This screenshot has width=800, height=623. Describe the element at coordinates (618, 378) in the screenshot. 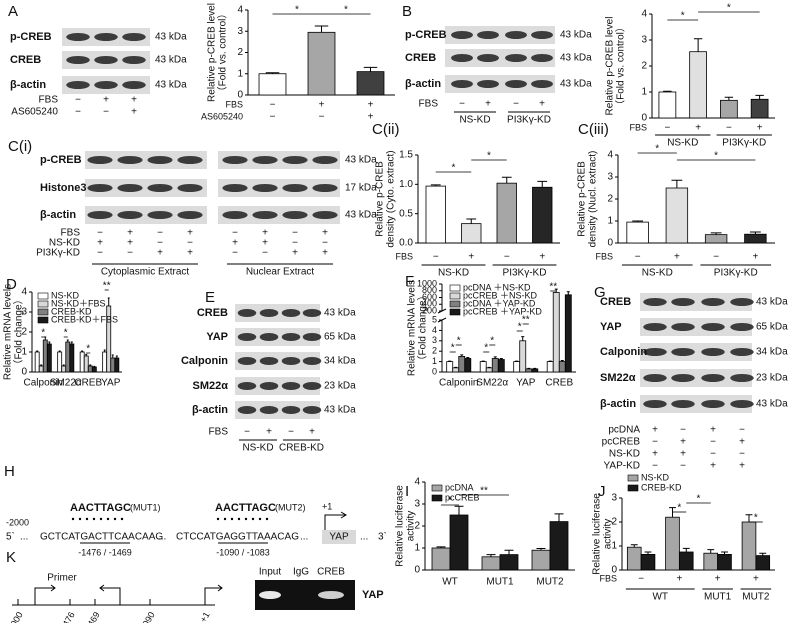

I see `row-label: SM22α` at that location.